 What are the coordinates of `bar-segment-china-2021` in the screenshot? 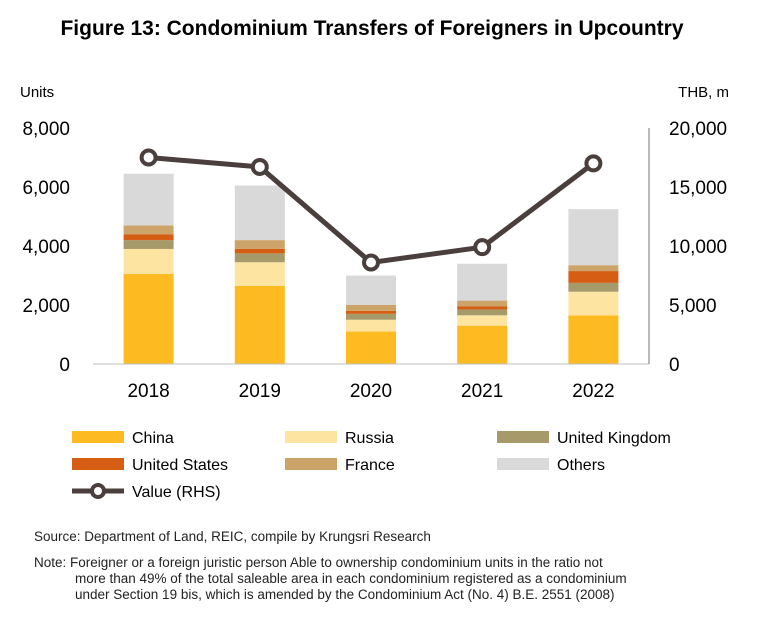 It's located at (482, 344).